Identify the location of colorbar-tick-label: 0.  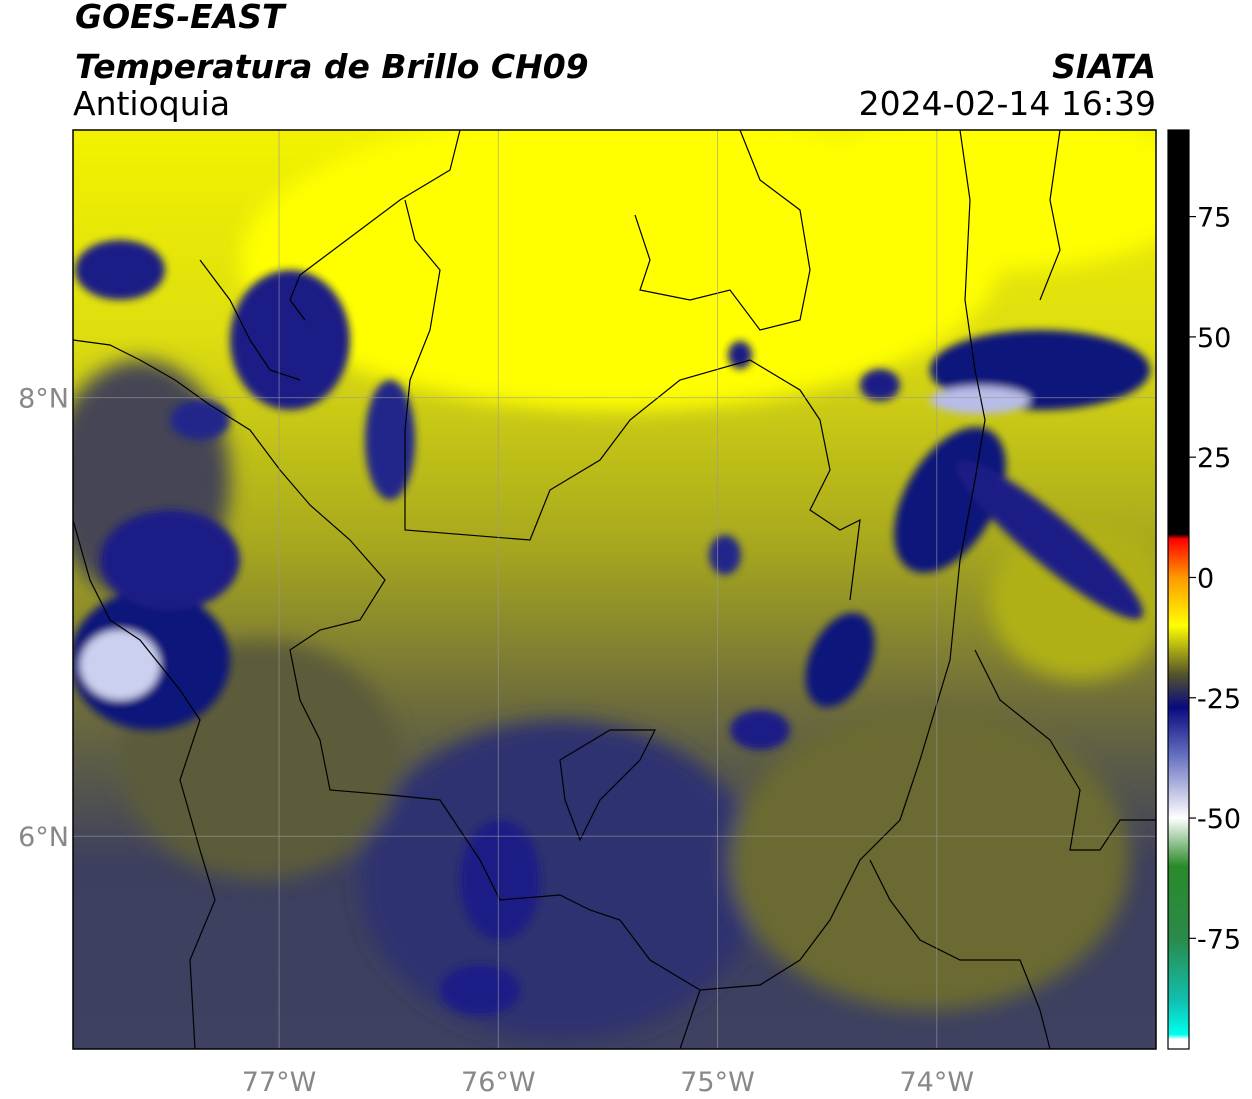
(1205, 578).